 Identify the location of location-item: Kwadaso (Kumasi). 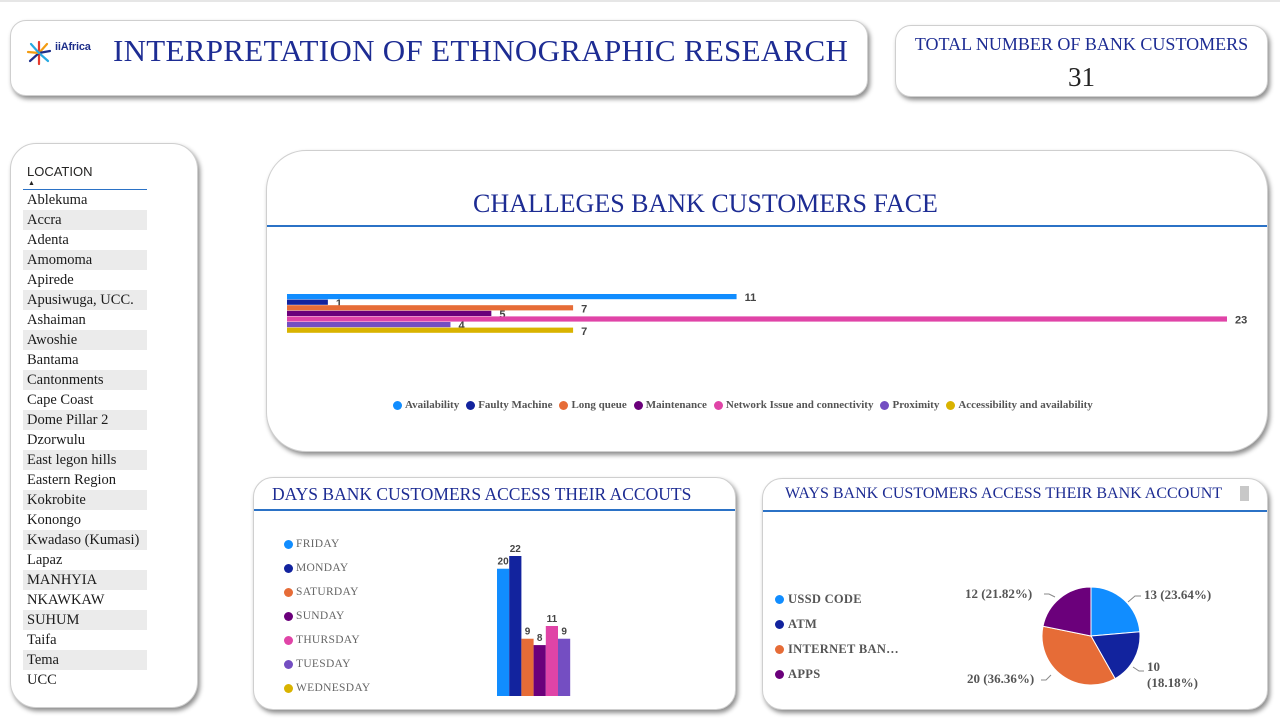
(85, 540).